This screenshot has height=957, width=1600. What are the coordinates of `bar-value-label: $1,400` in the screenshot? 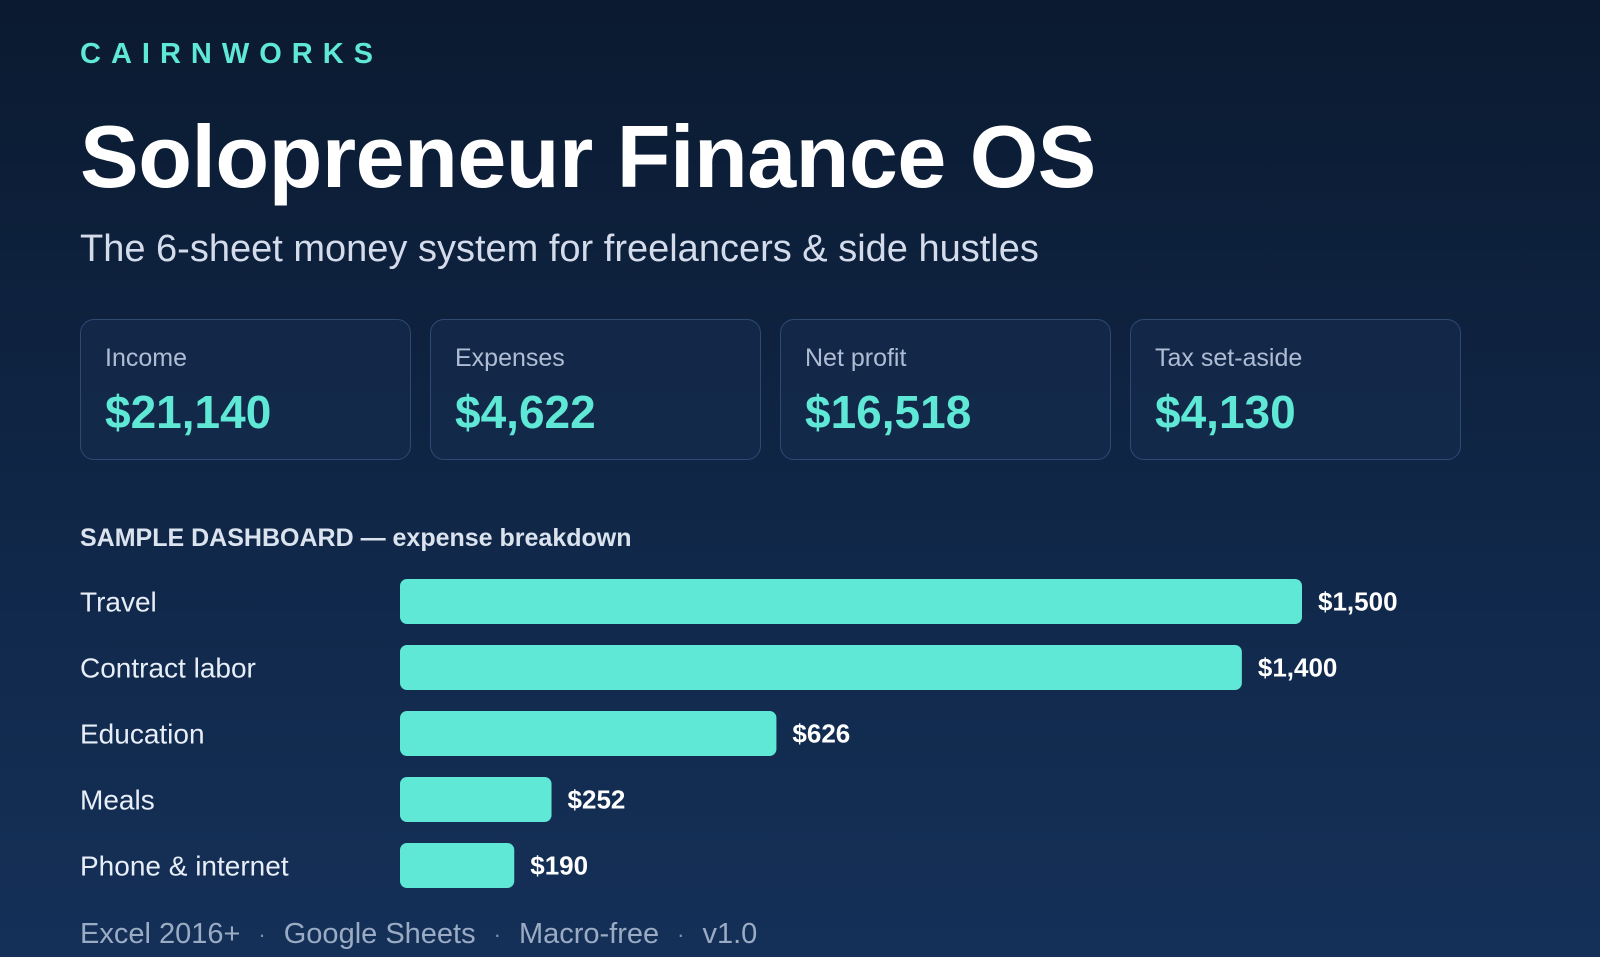 It's located at (1298, 668).